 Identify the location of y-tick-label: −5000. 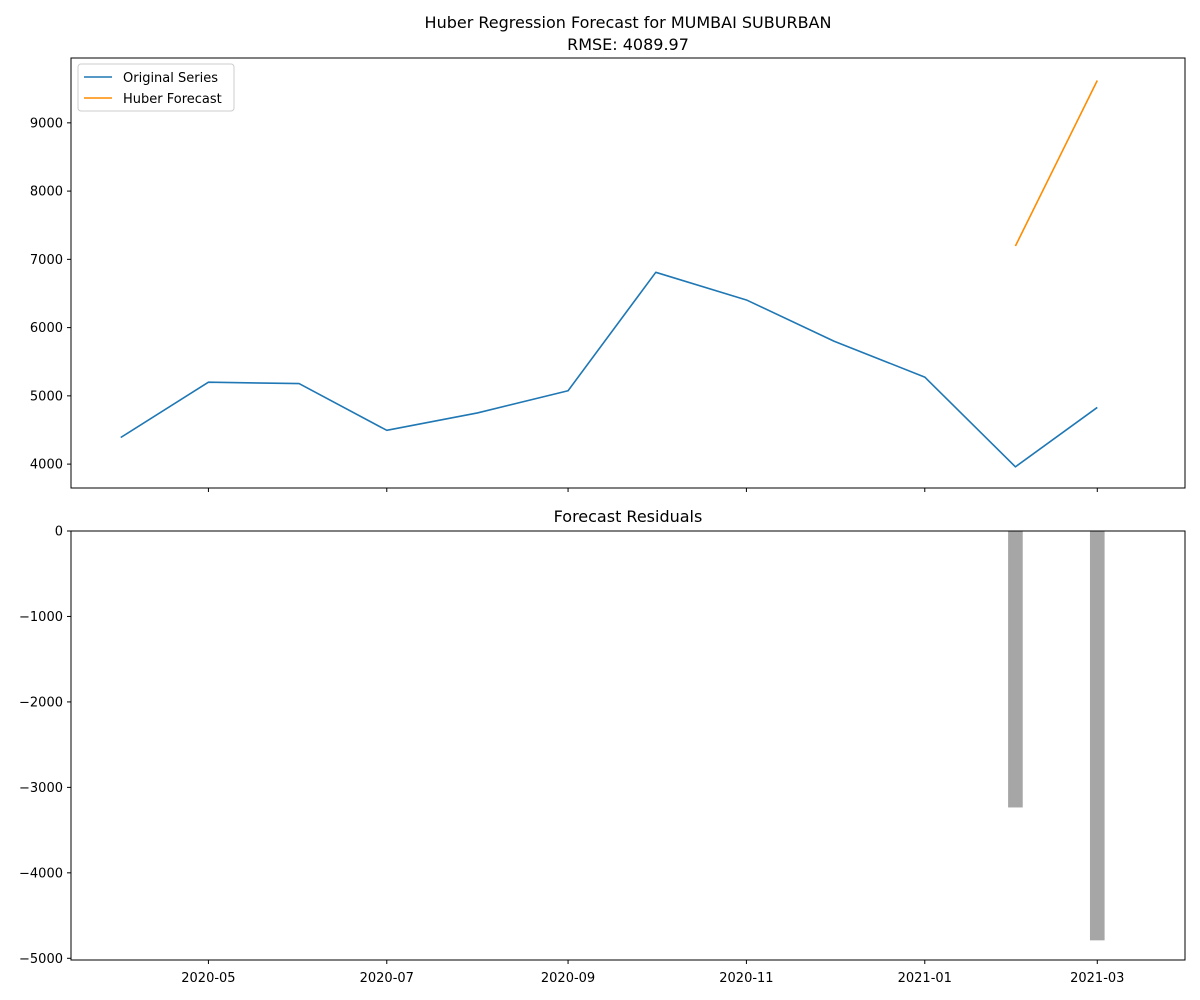
(41, 959).